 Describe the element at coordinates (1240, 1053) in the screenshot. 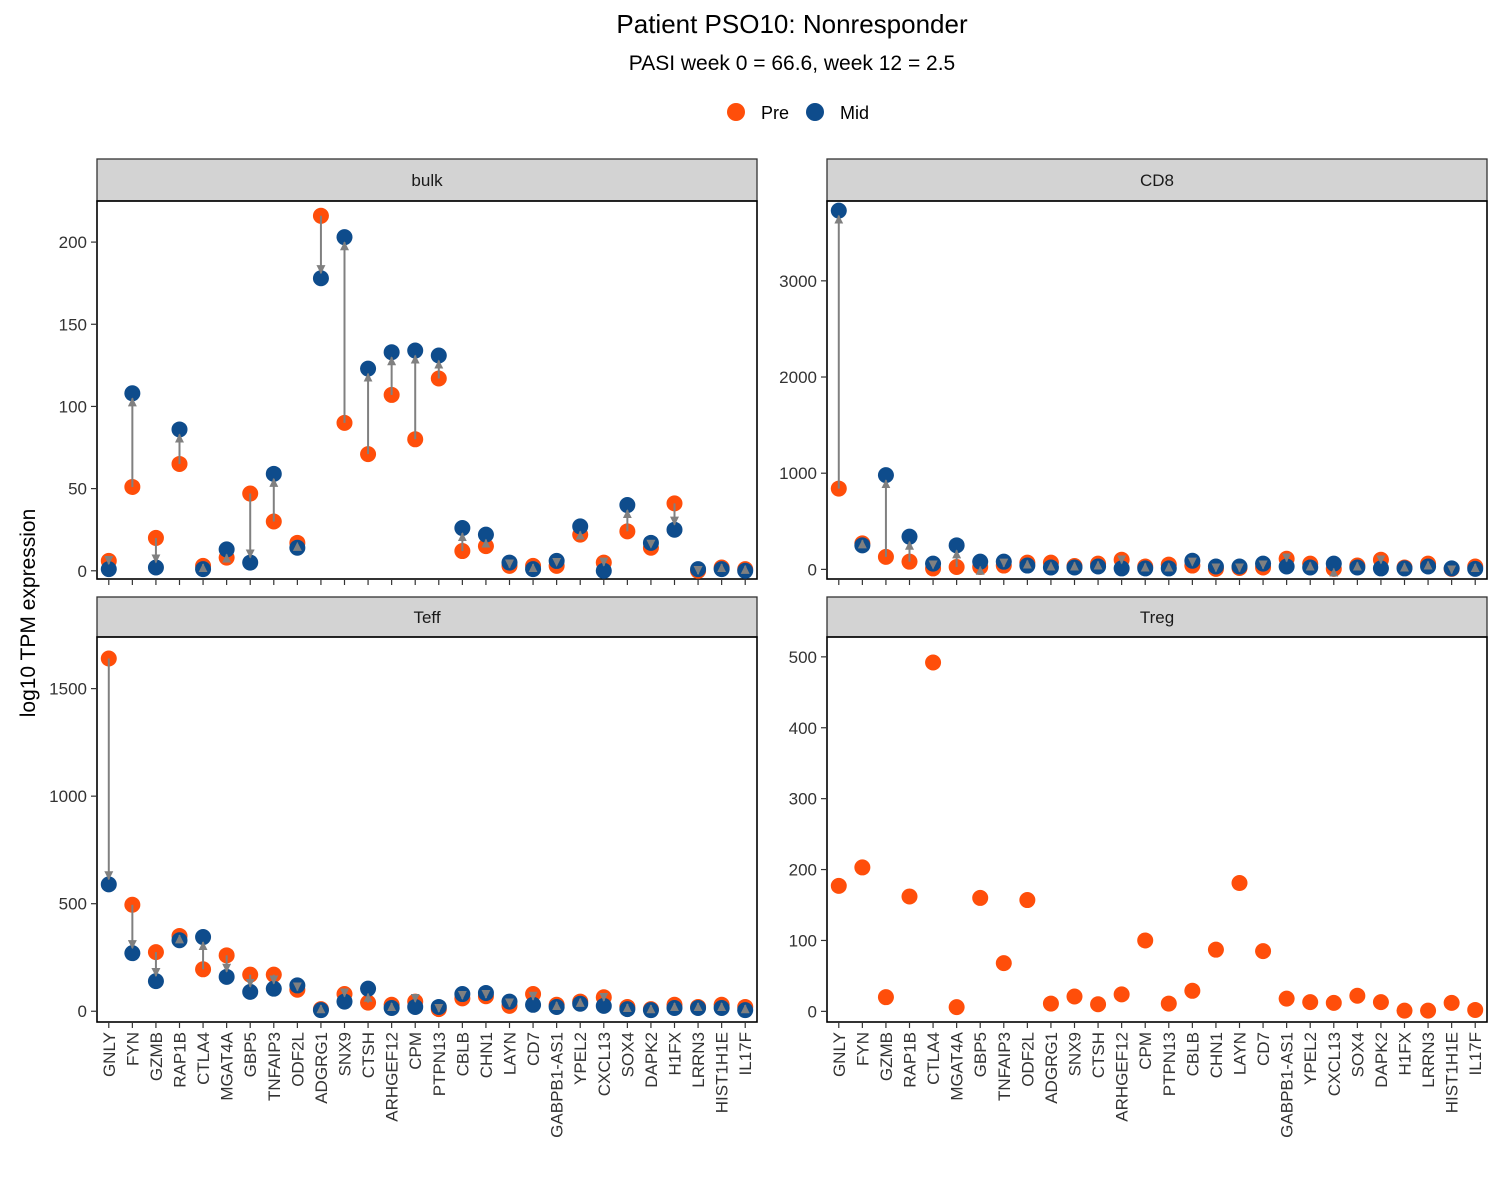

I see `x-tick-label: LAYN` at that location.